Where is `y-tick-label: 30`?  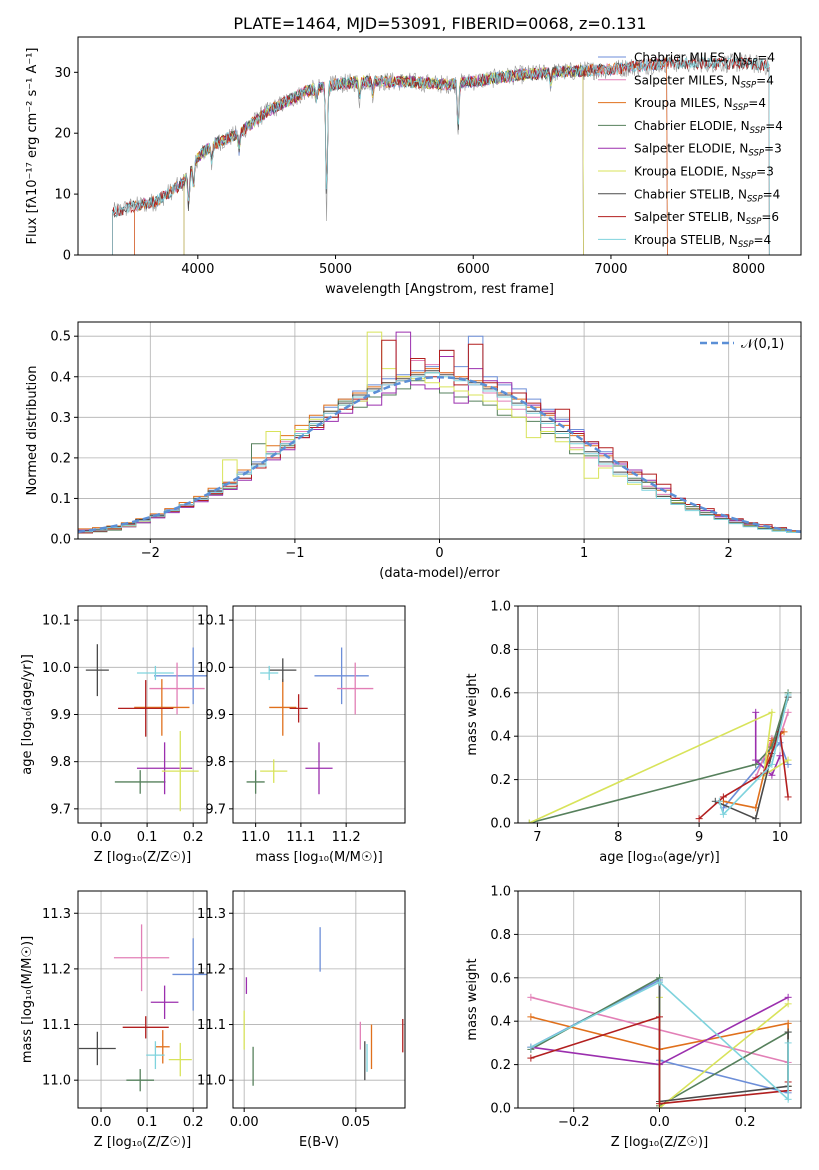
y-tick-label: 30 is located at coordinates (62, 73).